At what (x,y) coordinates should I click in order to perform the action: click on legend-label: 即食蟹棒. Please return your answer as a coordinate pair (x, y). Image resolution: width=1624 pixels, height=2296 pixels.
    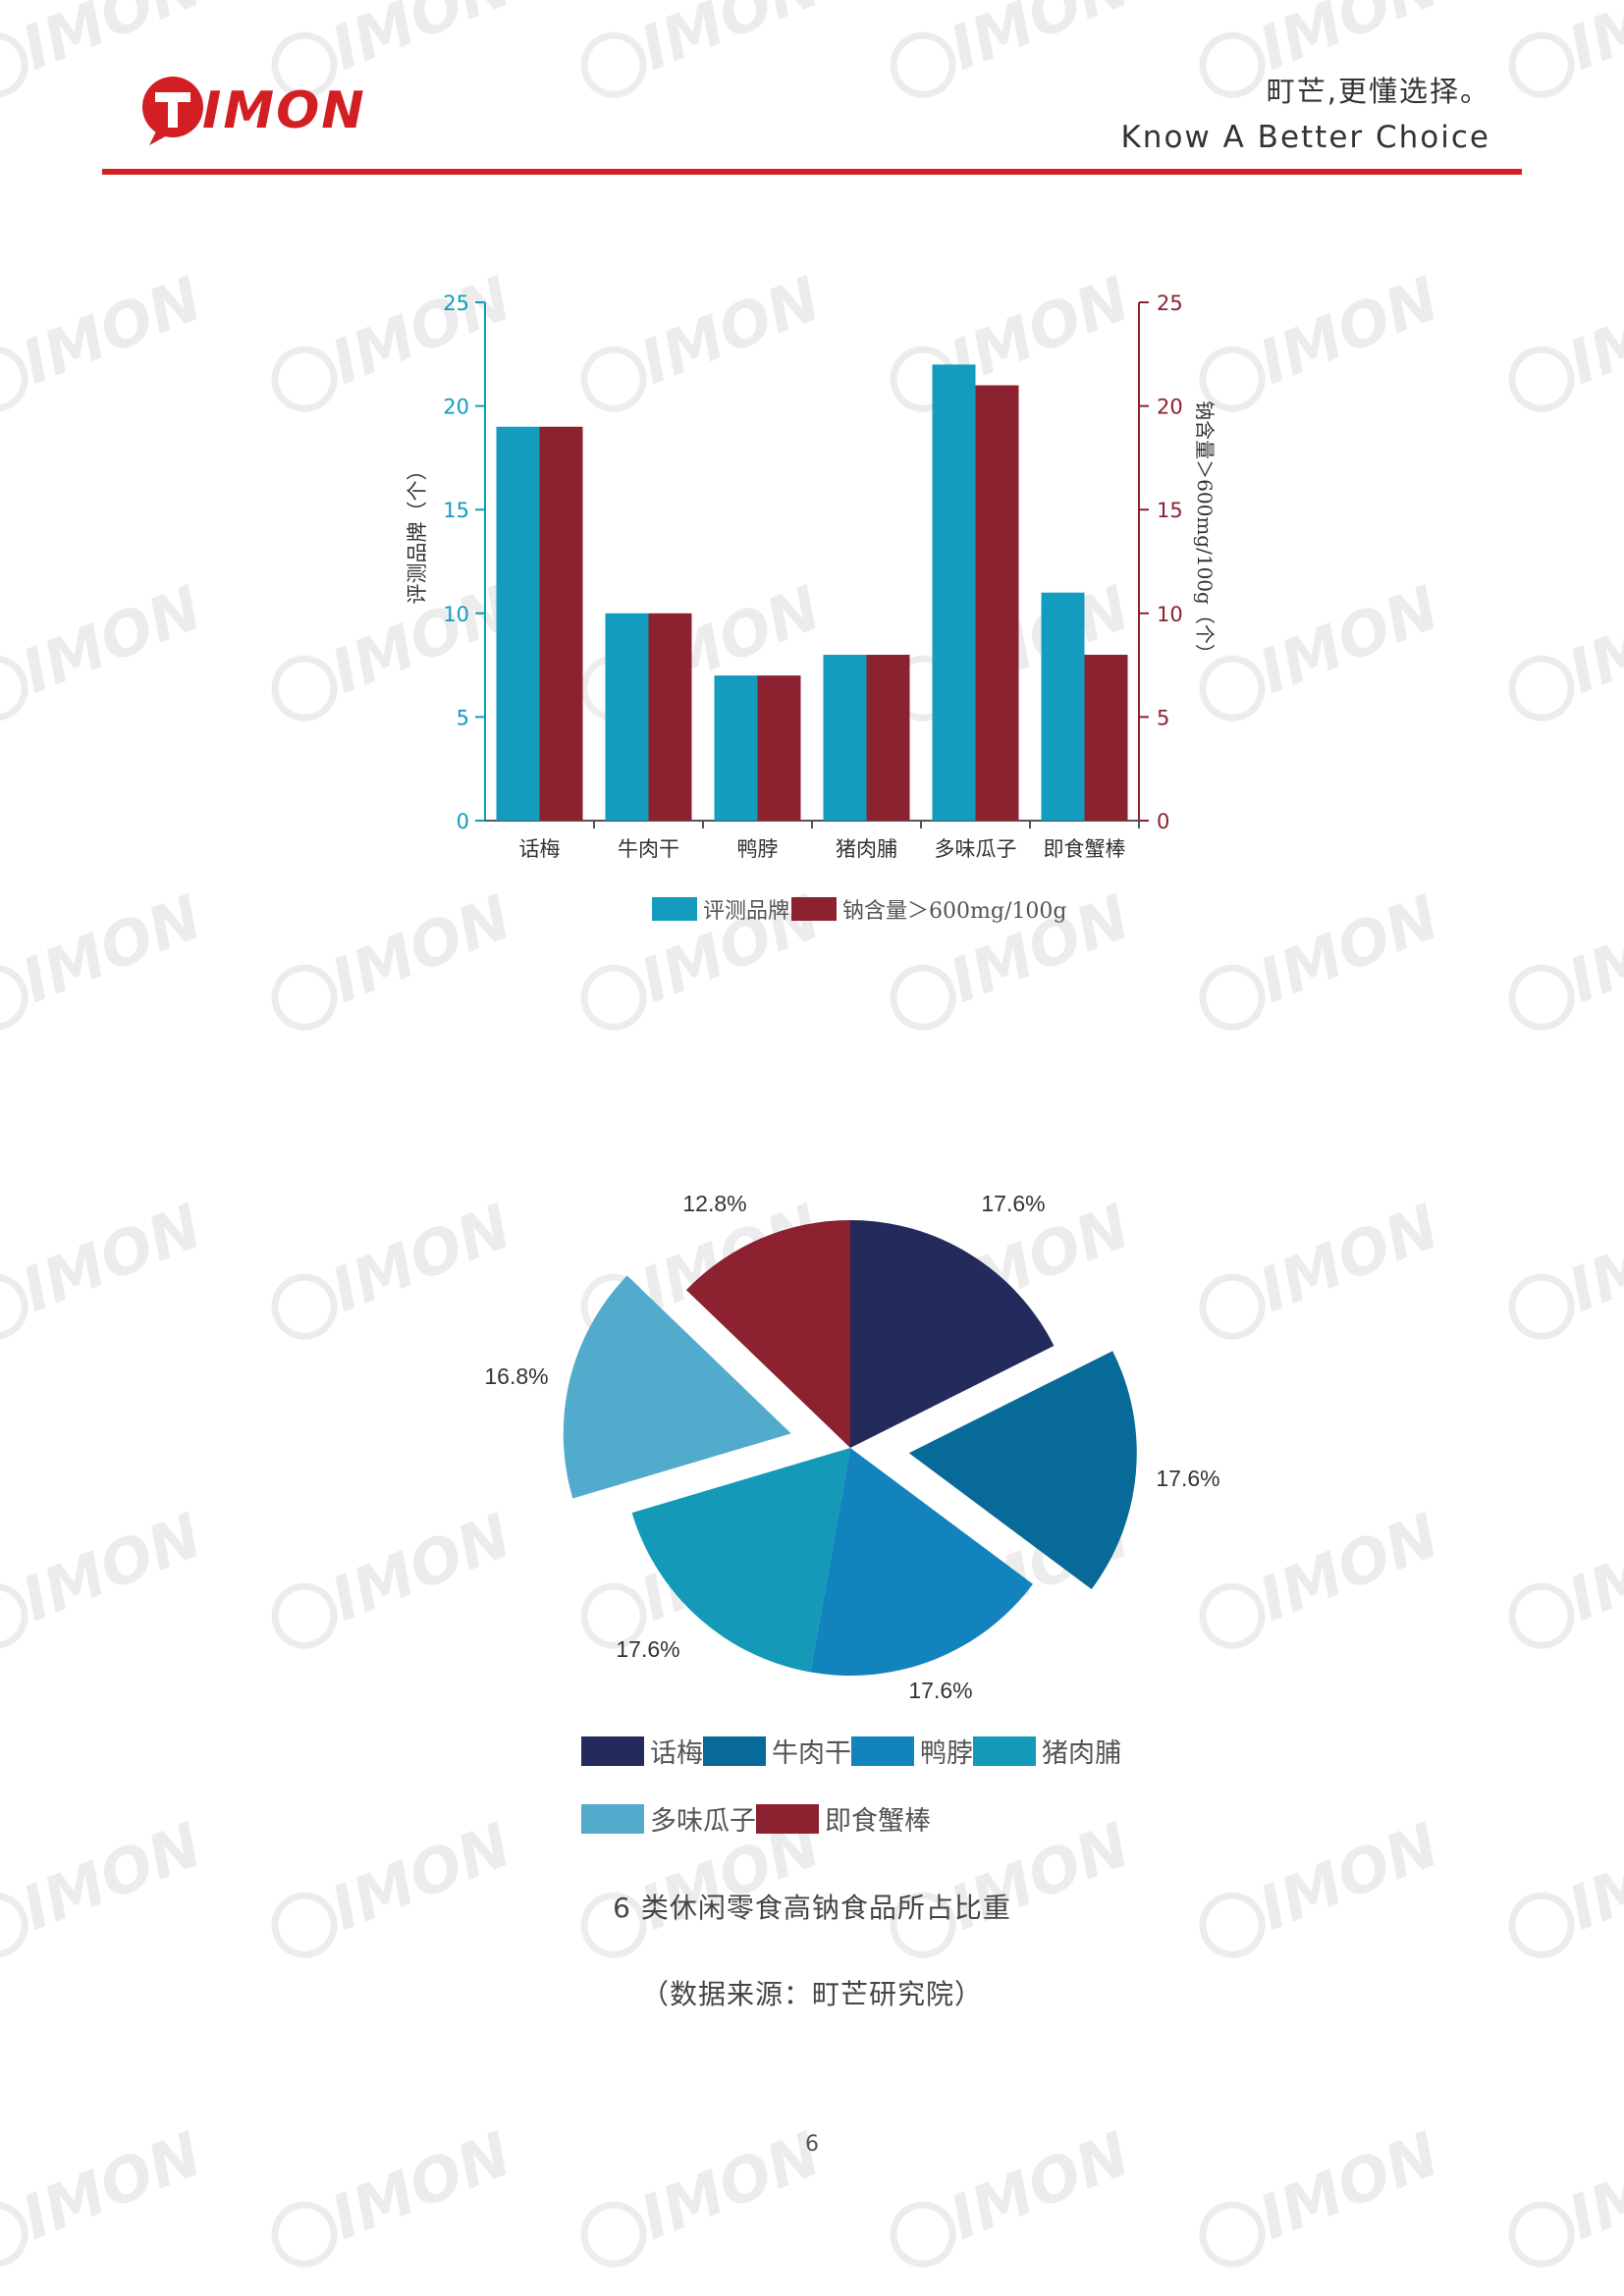
    Looking at the image, I should click on (878, 1822).